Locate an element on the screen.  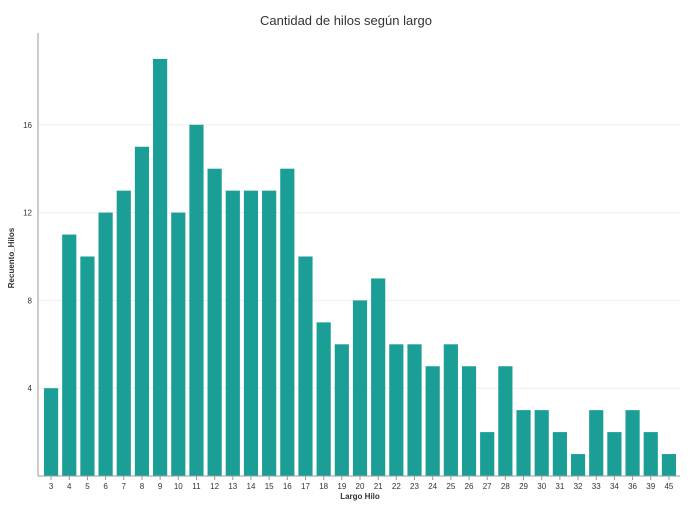
x-tick-label: 15 is located at coordinates (269, 486).